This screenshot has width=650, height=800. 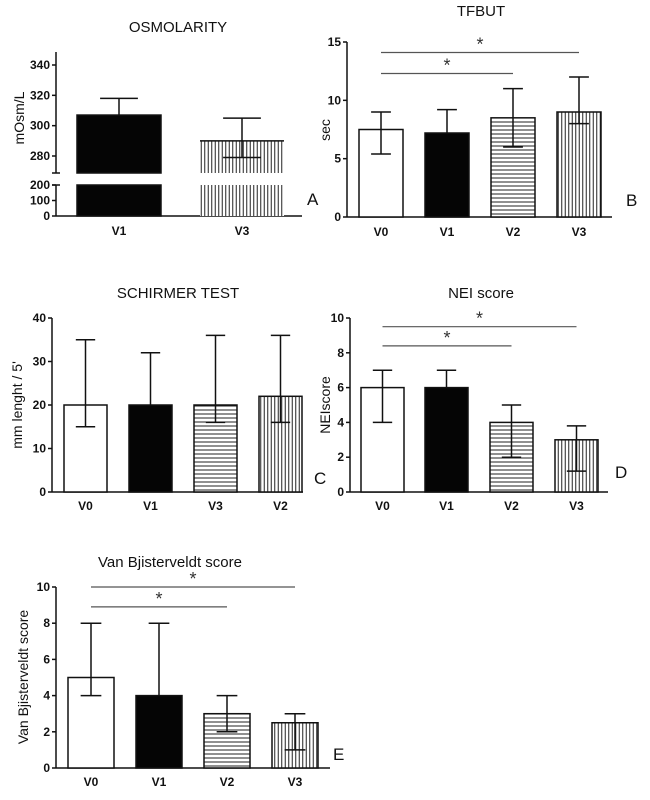 I want to click on panel-label: A, so click(x=313, y=199).